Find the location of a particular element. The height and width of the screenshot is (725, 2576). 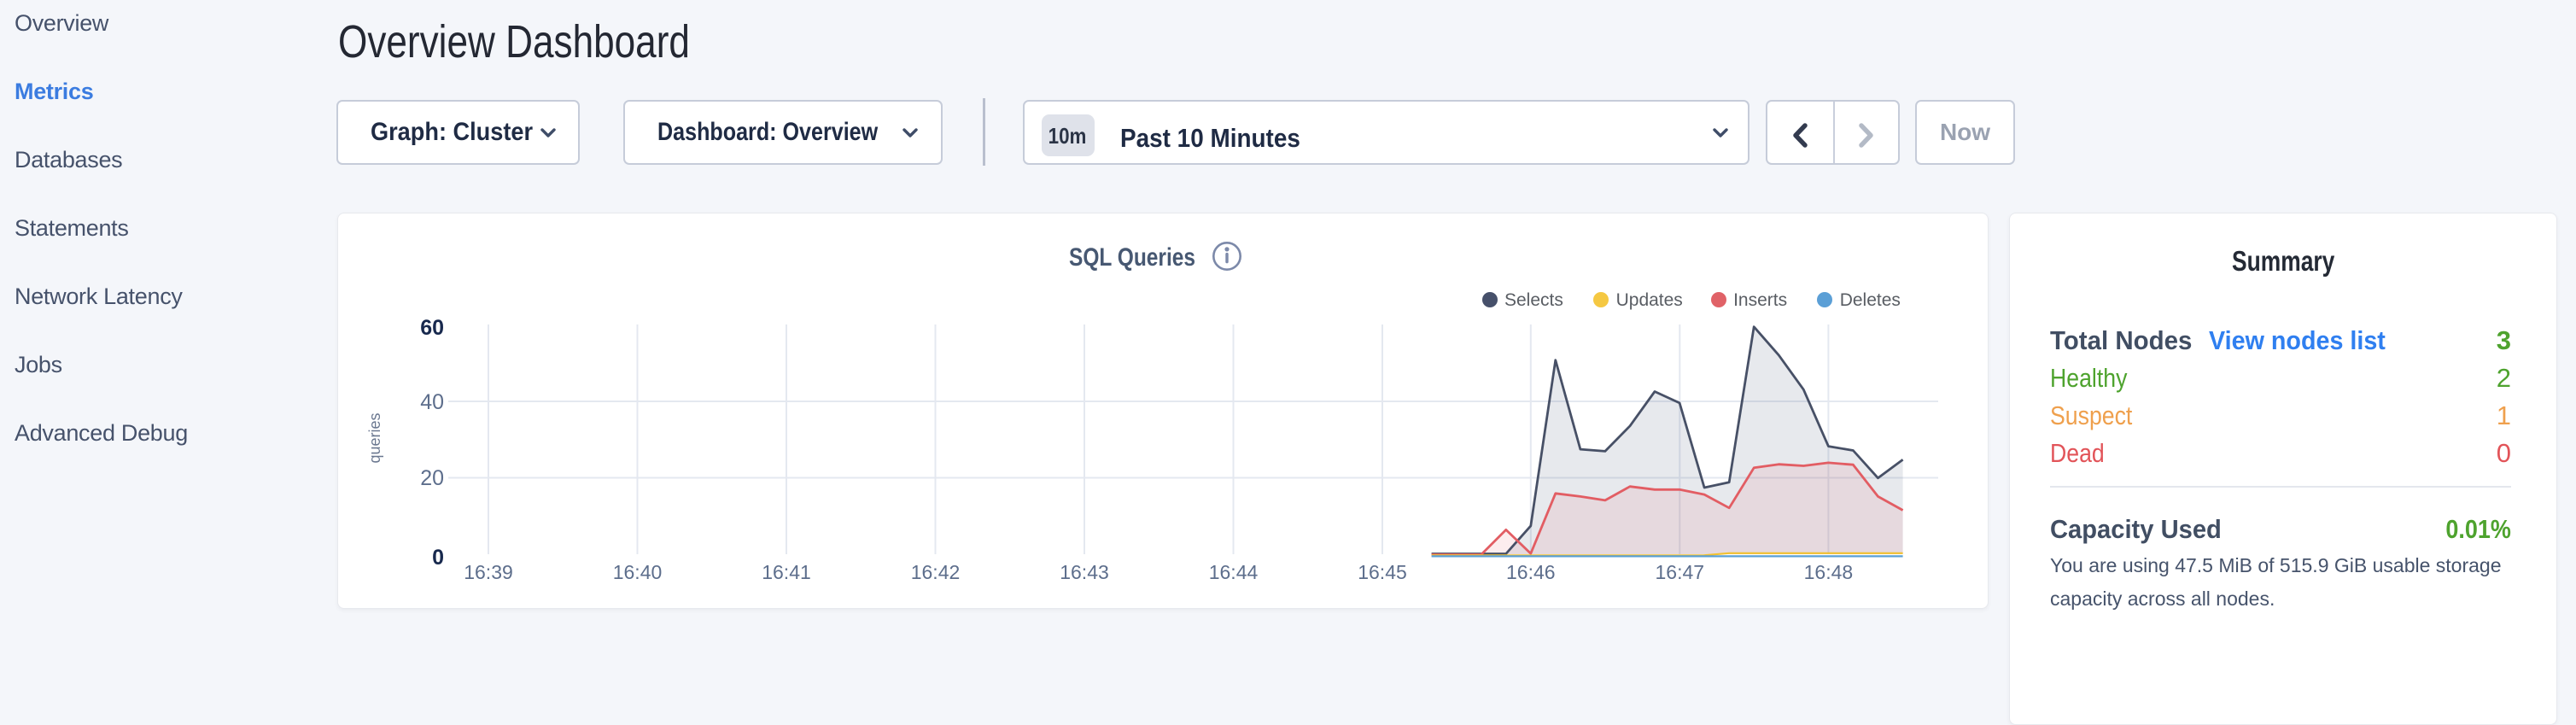

svg-text: 16:47 is located at coordinates (1680, 572).